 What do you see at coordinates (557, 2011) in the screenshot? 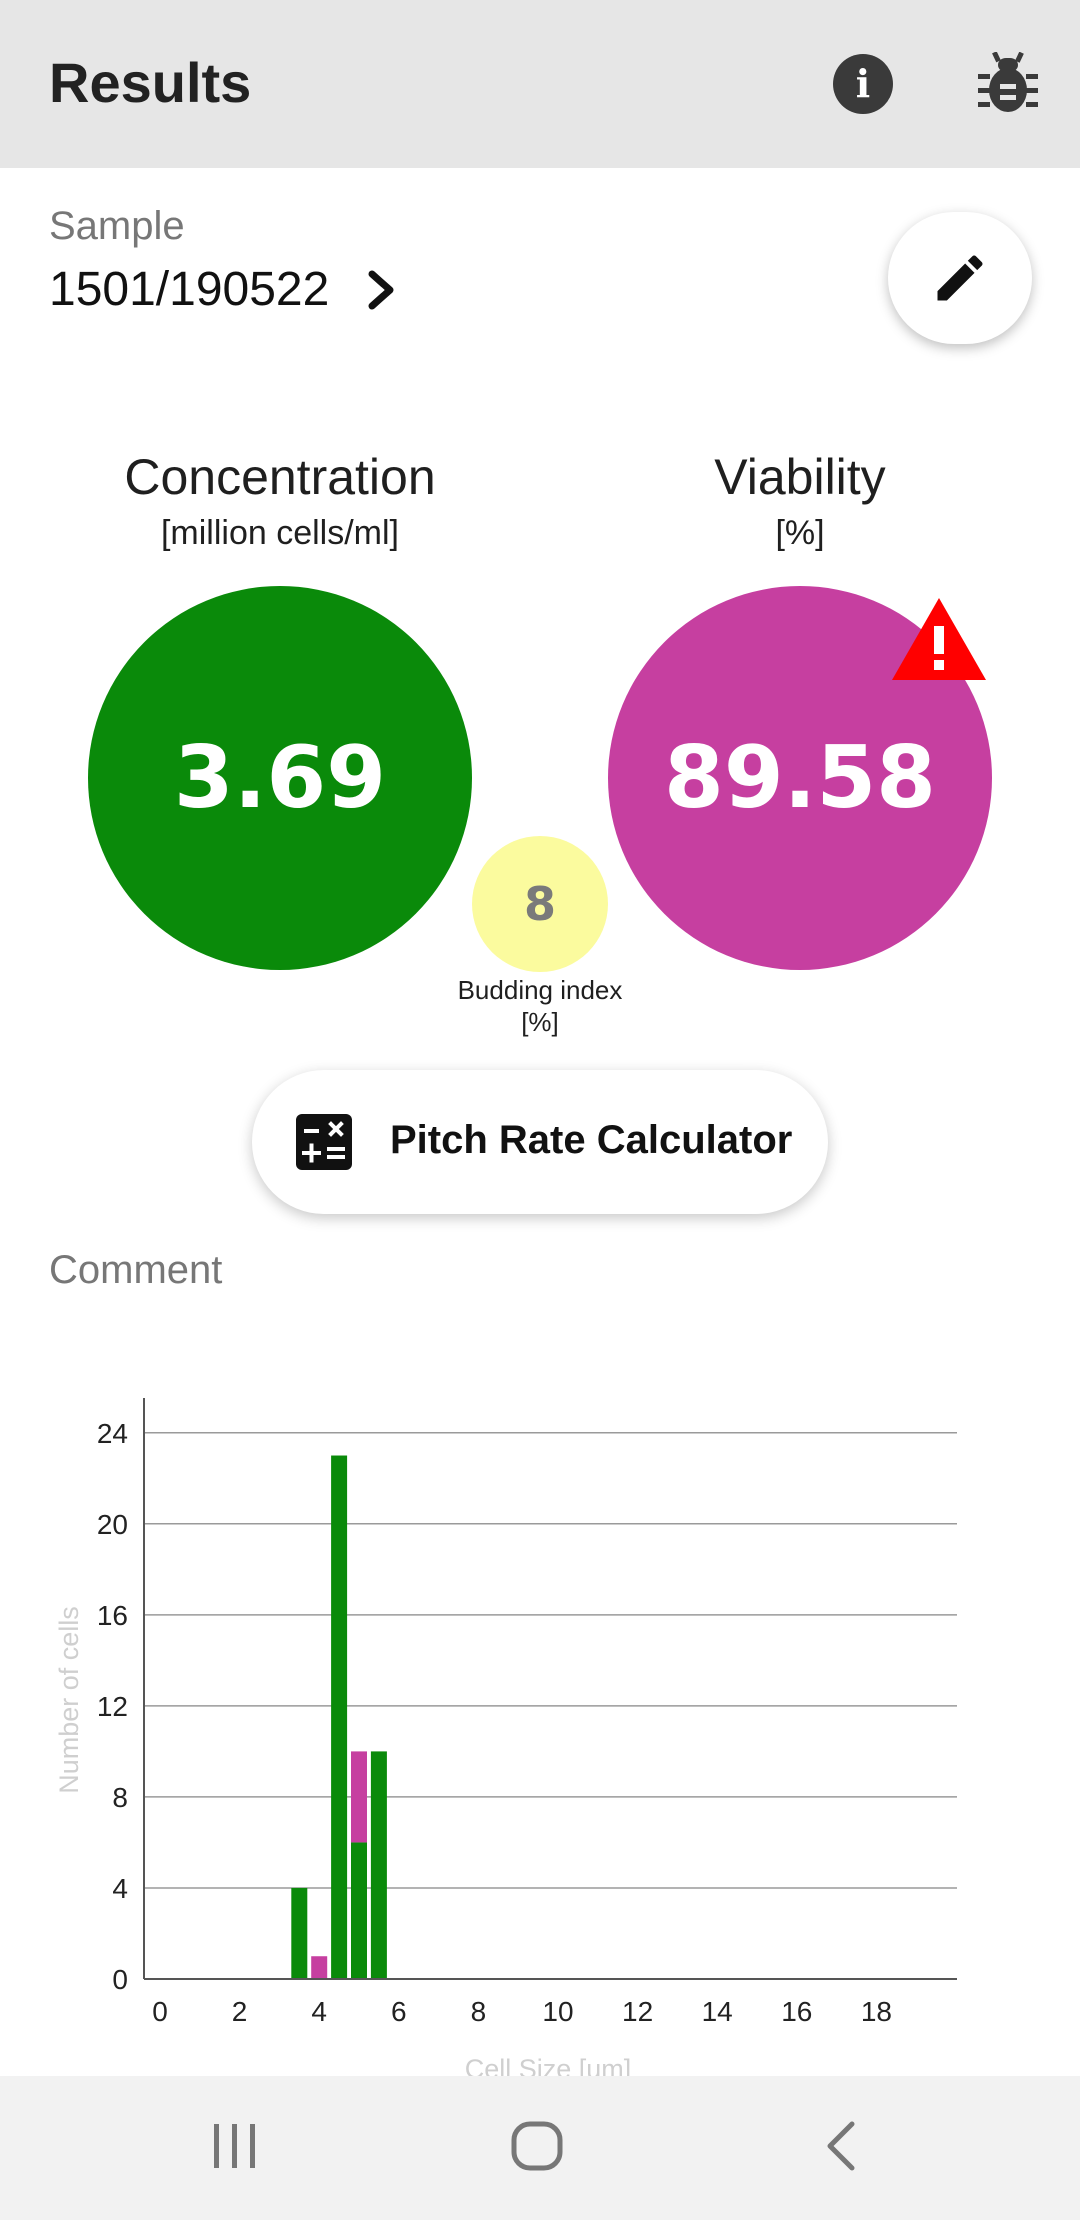
I see `x-tick-label: 10` at bounding box center [557, 2011].